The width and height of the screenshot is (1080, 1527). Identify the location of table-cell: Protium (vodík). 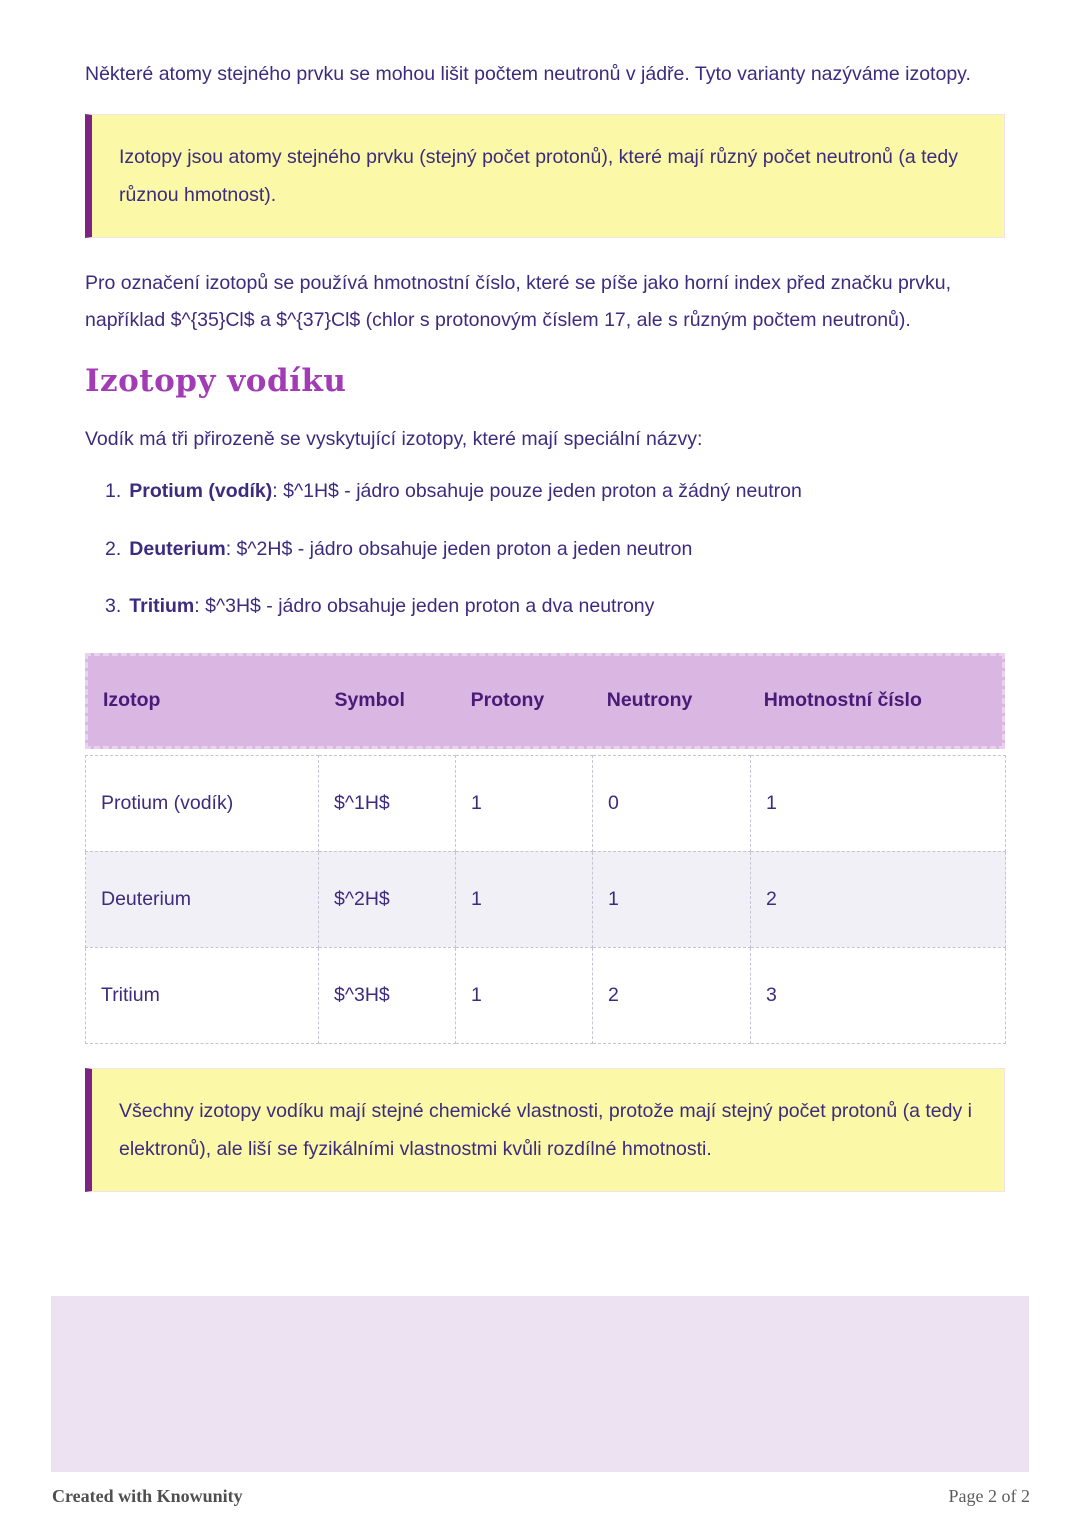
(202, 803).